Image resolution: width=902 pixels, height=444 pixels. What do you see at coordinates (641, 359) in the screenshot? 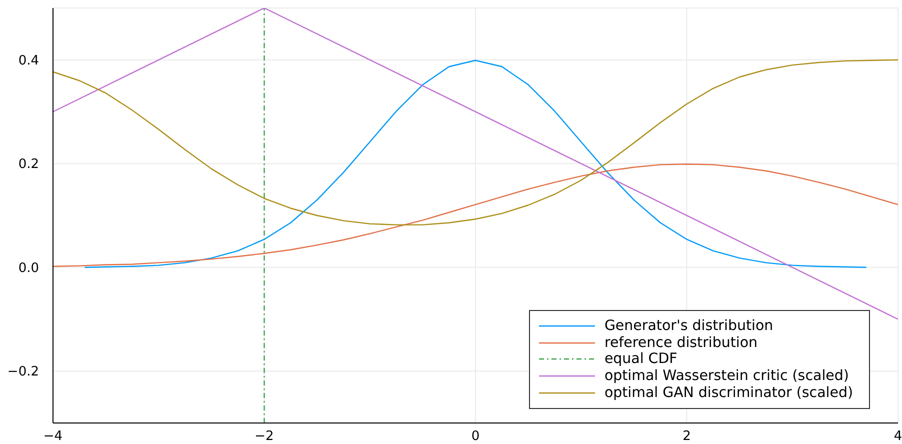
I see `legend-label: equal CDF` at bounding box center [641, 359].